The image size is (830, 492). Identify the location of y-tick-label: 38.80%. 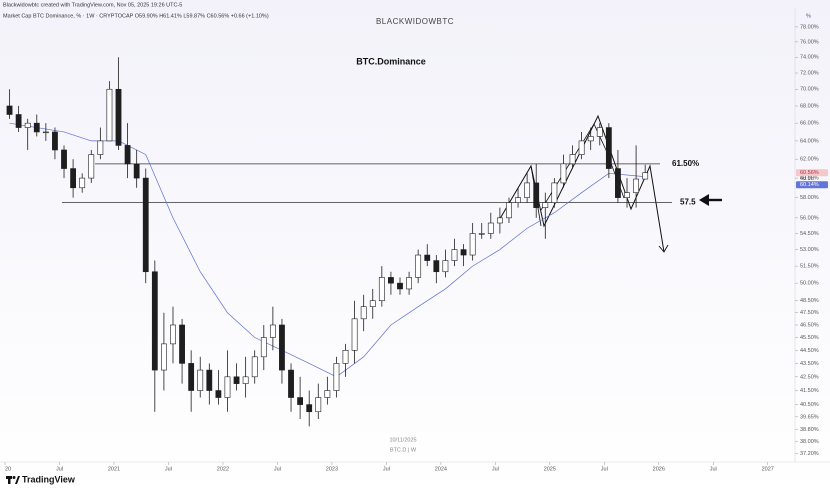
(809, 430).